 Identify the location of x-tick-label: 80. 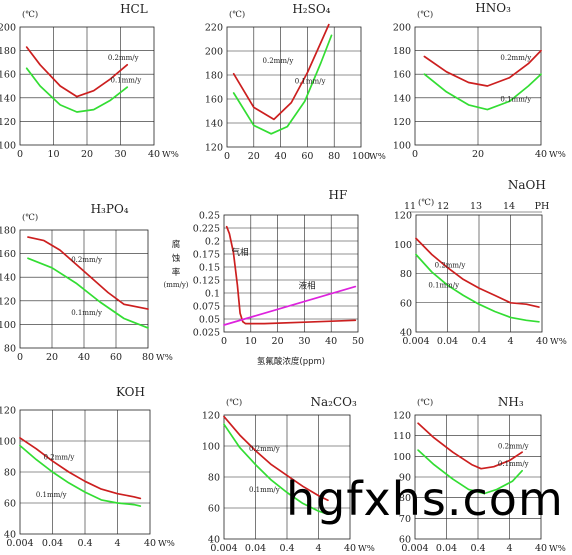
(334, 156).